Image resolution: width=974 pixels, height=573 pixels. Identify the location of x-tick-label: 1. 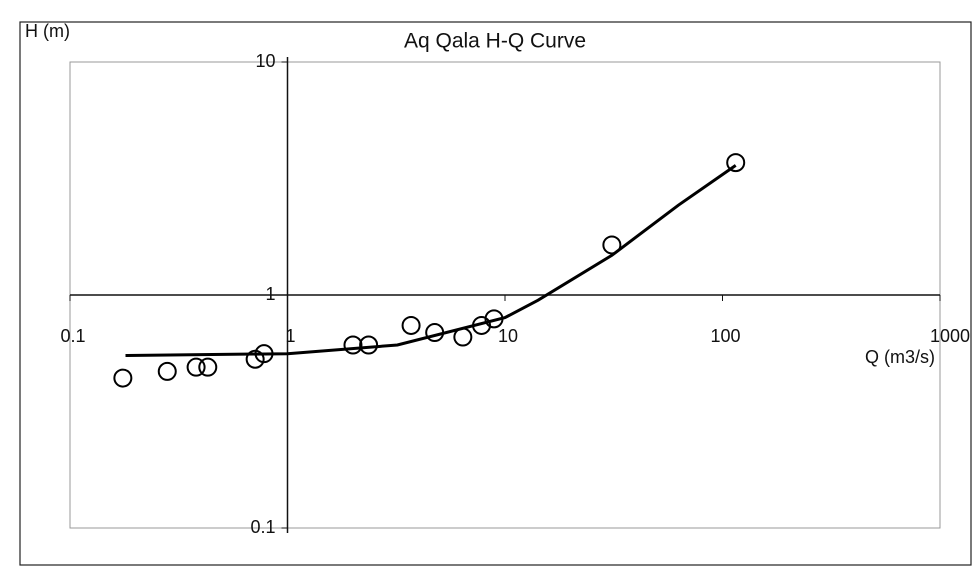
(290, 336).